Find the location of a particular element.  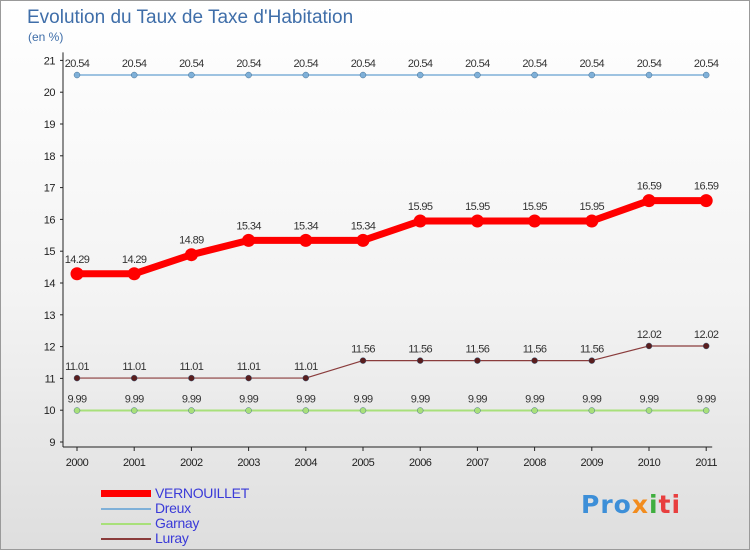

x-tick-label: 2001 is located at coordinates (134, 463).